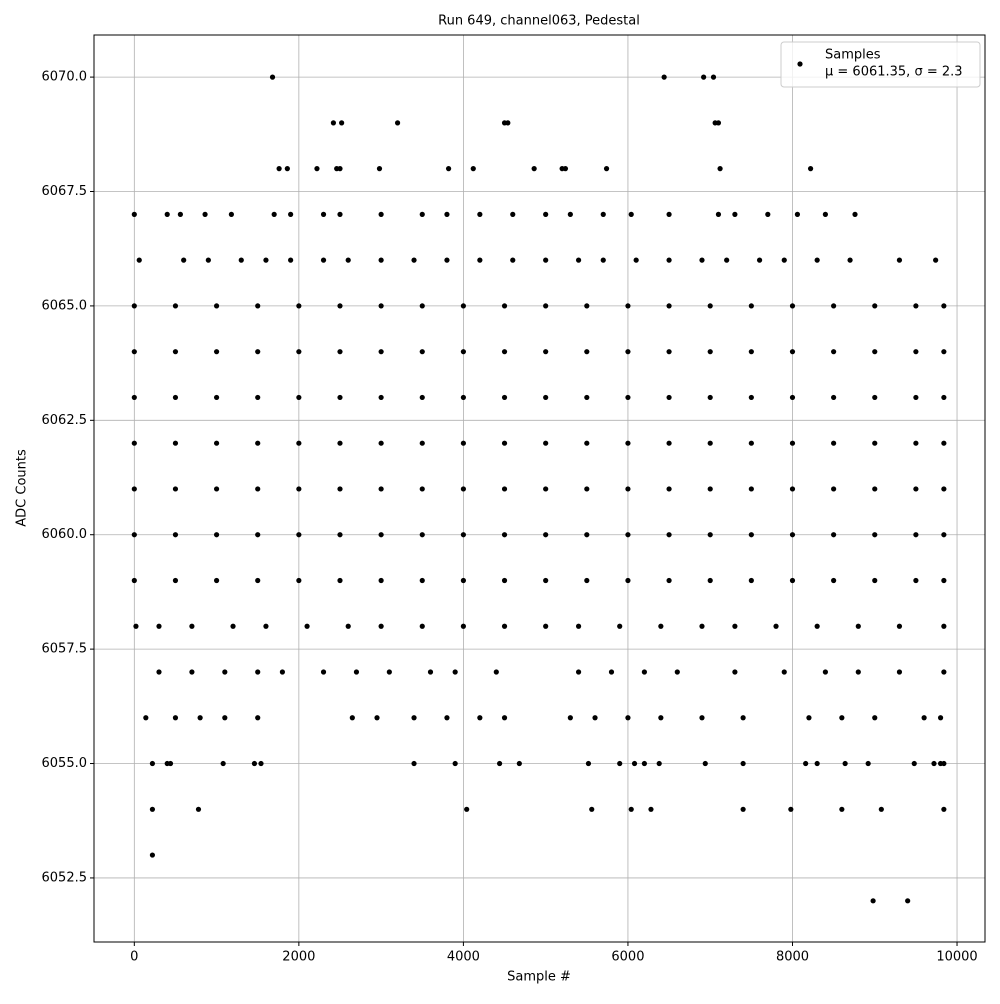 This screenshot has height=1004, width=1000. I want to click on legend: Samples μ = 6061.35, σ = 2.3, so click(880, 64).